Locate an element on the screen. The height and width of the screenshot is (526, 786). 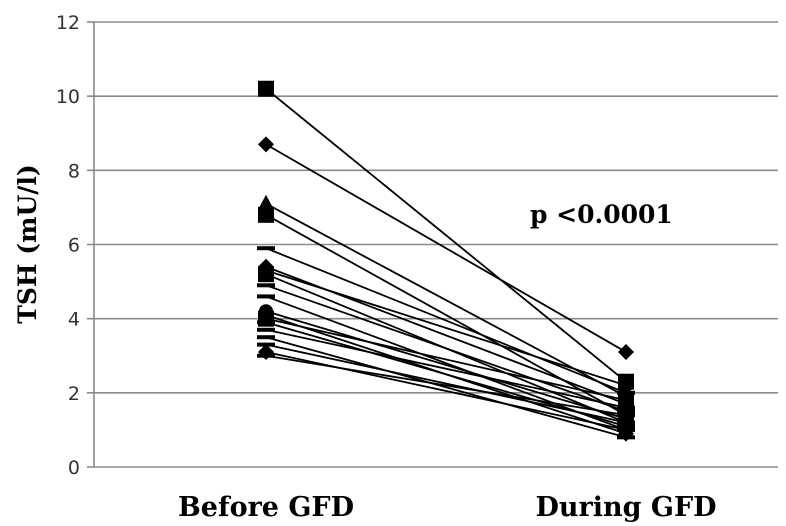
y-tick-label: 12 is located at coordinates (68, 23).